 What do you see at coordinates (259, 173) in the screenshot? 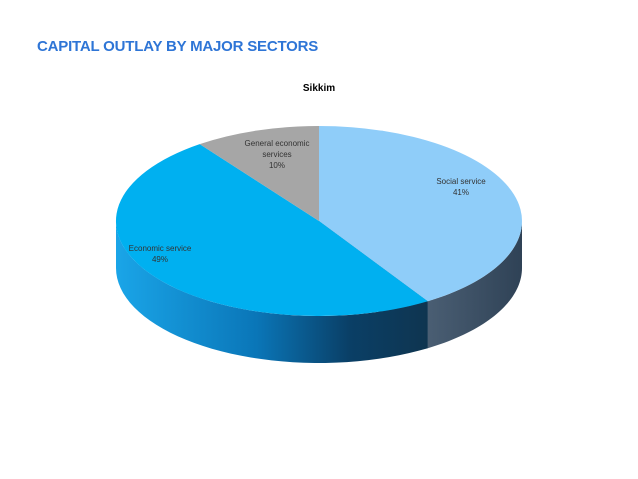
I see `slice-general-economic-services` at bounding box center [259, 173].